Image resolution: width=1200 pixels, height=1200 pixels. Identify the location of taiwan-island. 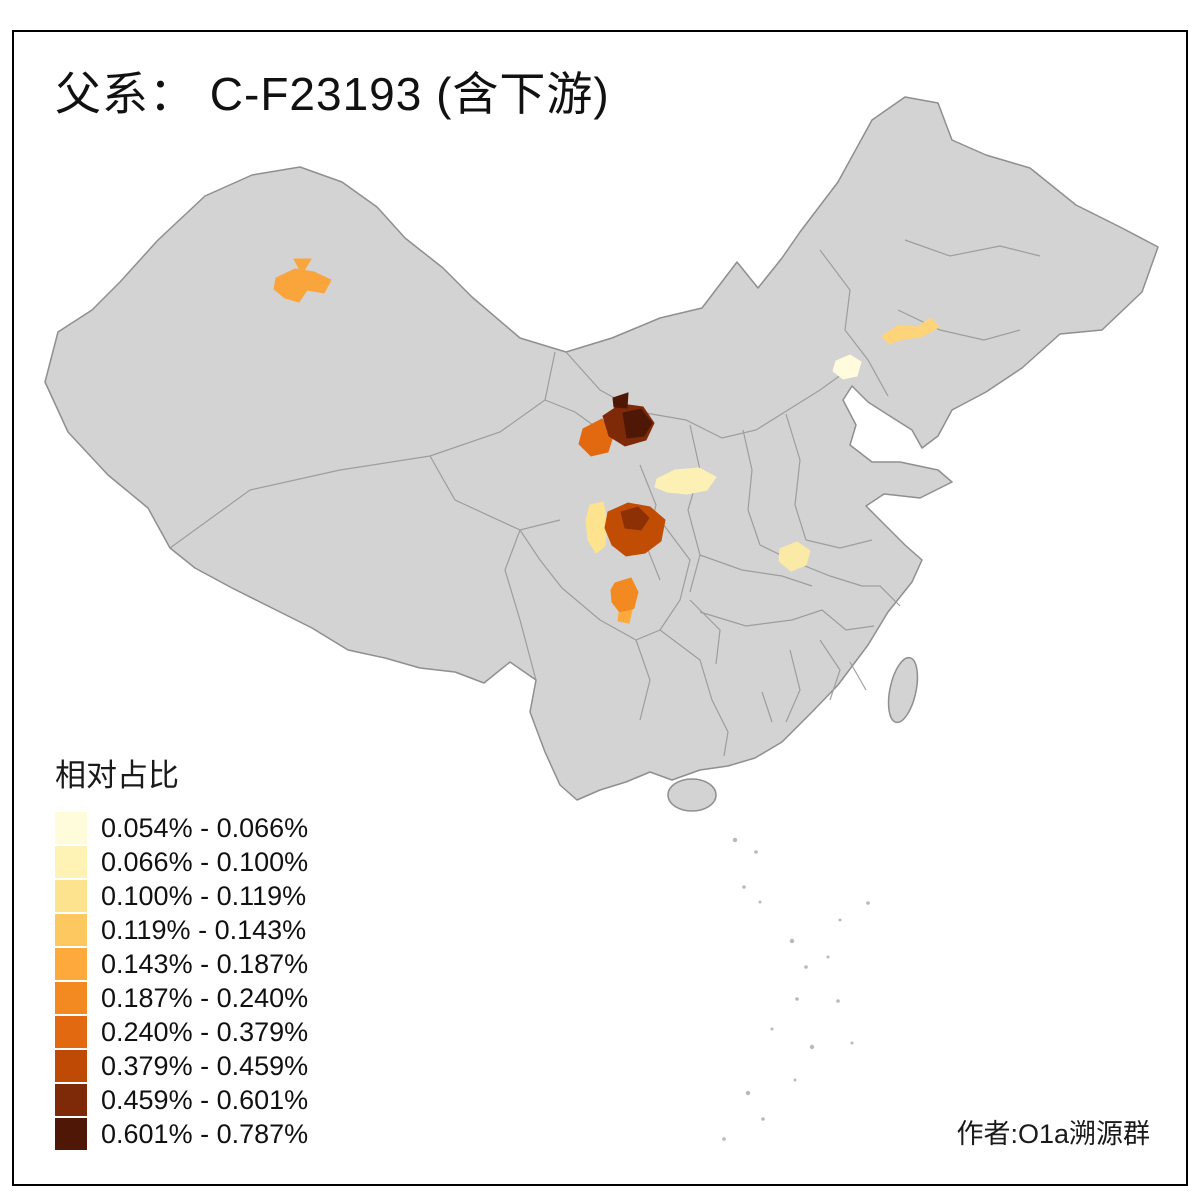
(903, 690).